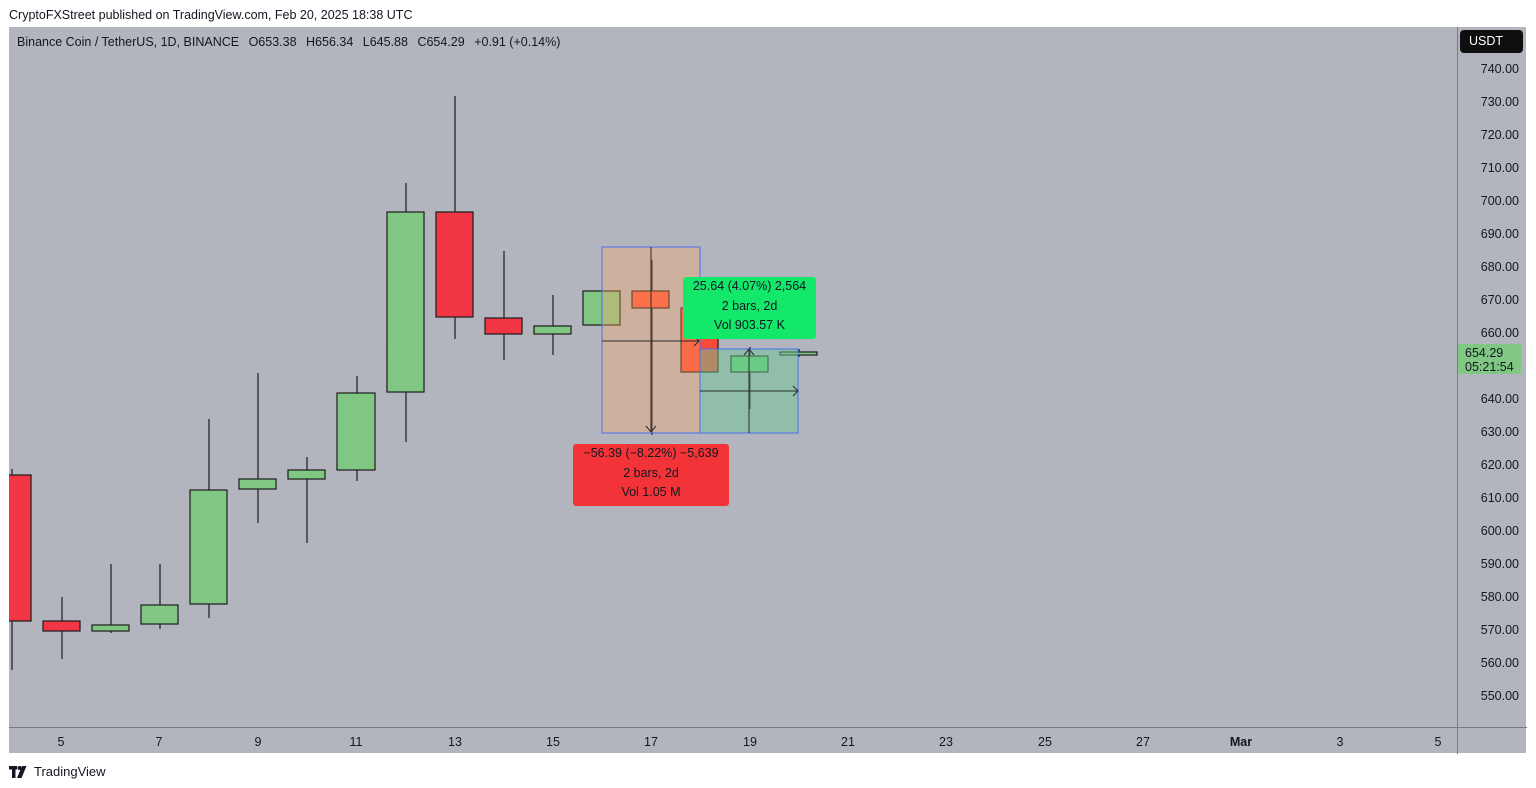  What do you see at coordinates (1499, 135) in the screenshot?
I see `price-tick: 720.00` at bounding box center [1499, 135].